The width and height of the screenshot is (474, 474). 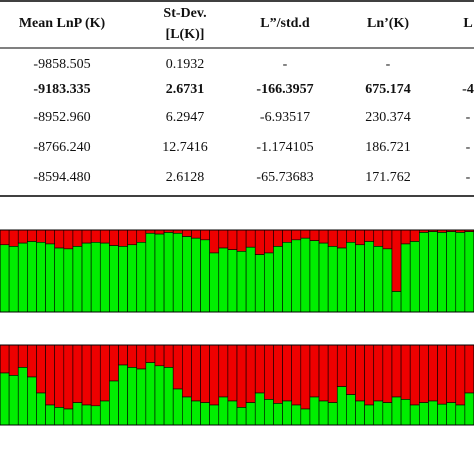 What do you see at coordinates (388, 23) in the screenshot?
I see `header-cell: Ln’(K)` at bounding box center [388, 23].